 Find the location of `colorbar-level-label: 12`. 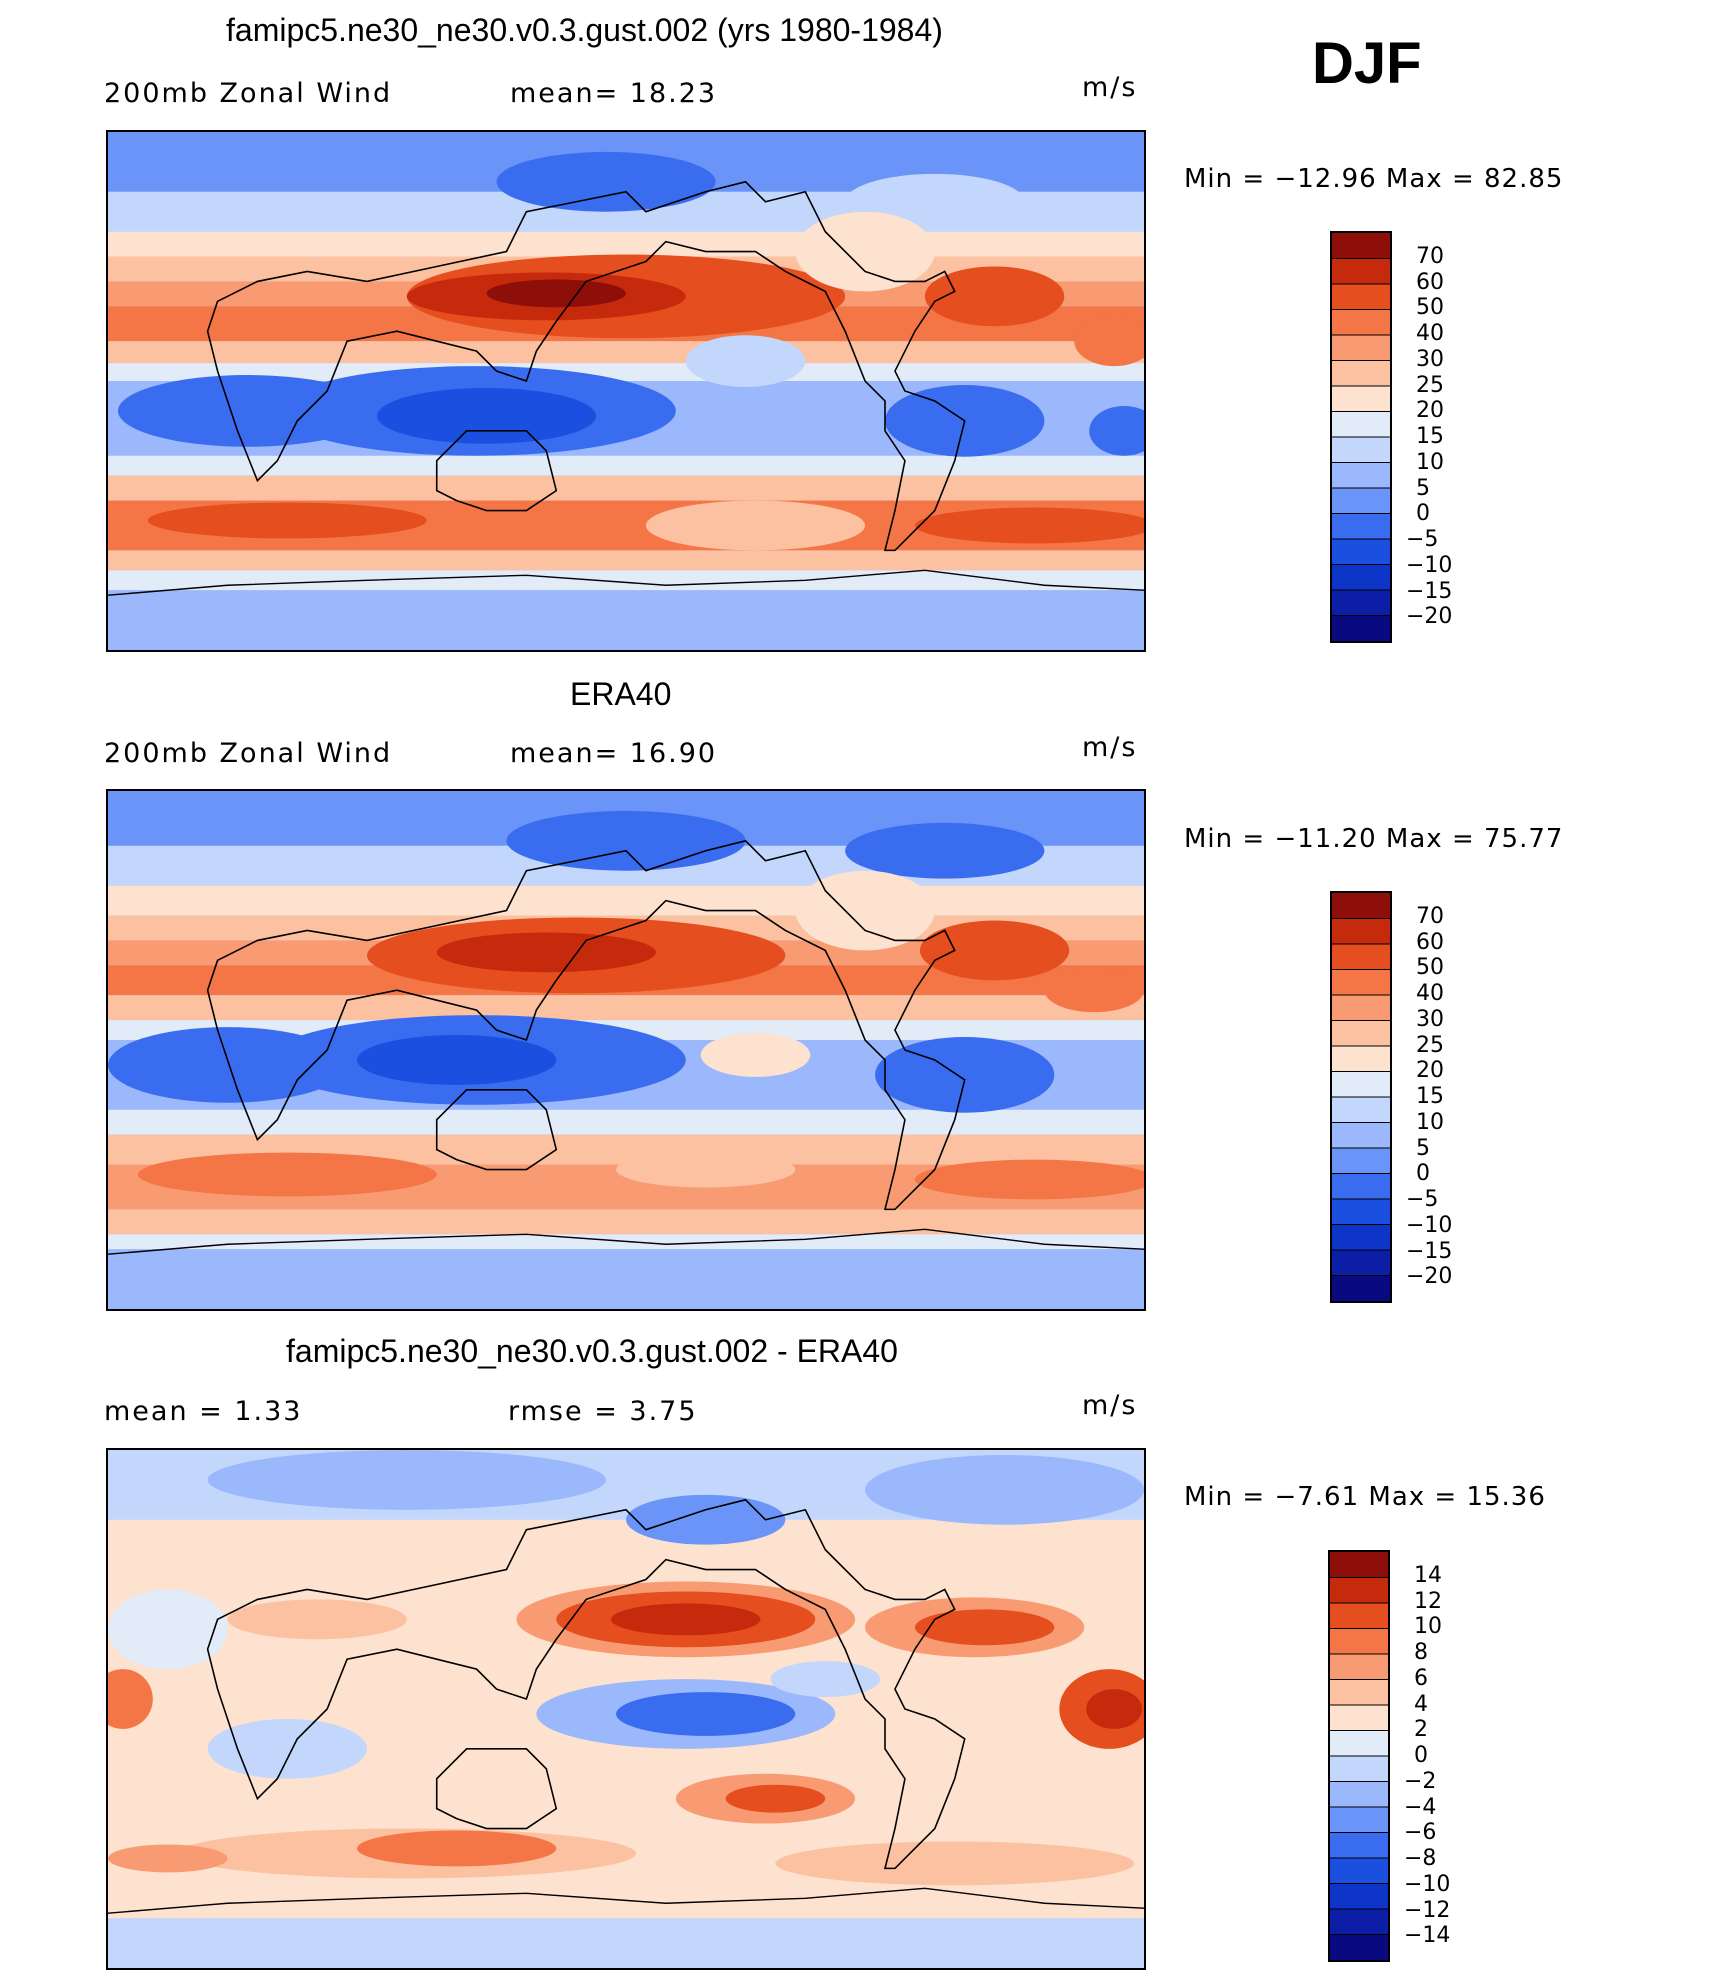

colorbar-level-label: 12 is located at coordinates (1428, 1601).